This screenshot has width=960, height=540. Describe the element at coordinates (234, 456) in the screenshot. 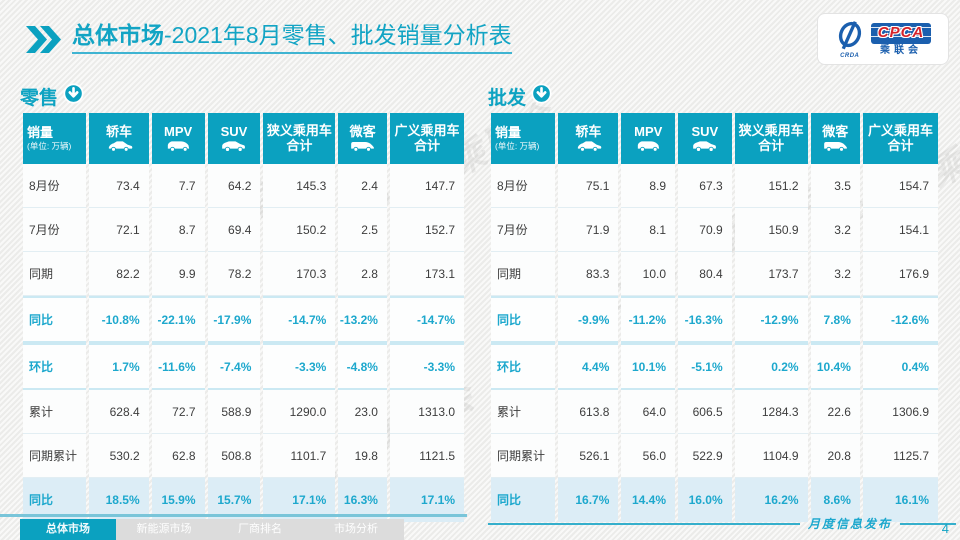

I see `cell-value: 508.8` at that location.